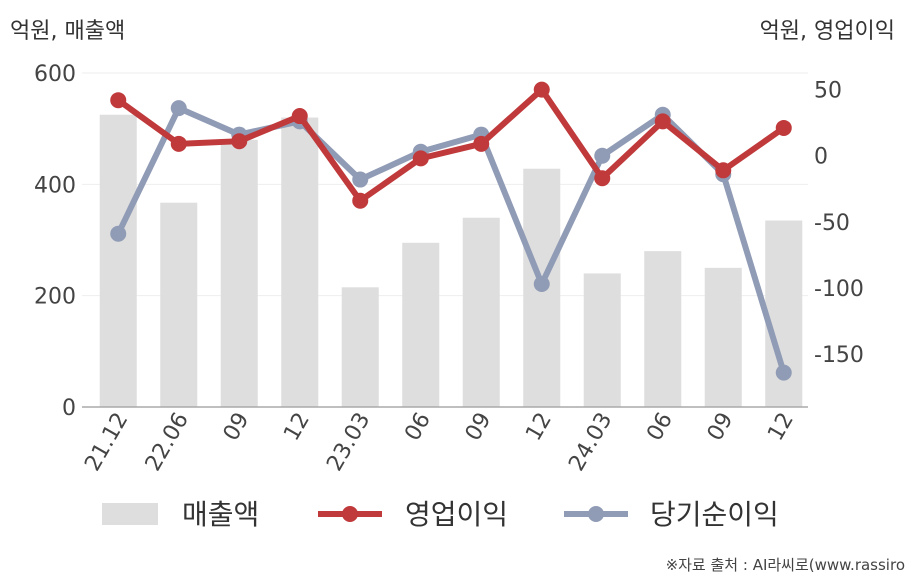  I want to click on point-당기순이익-21.12, so click(118, 233).